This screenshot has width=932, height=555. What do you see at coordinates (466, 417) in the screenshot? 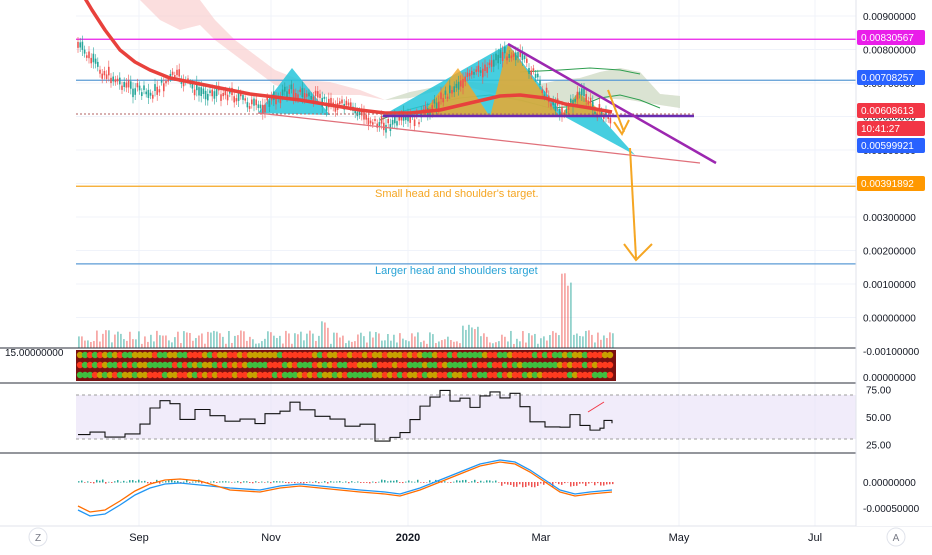
I see `rsi-band` at bounding box center [466, 417].